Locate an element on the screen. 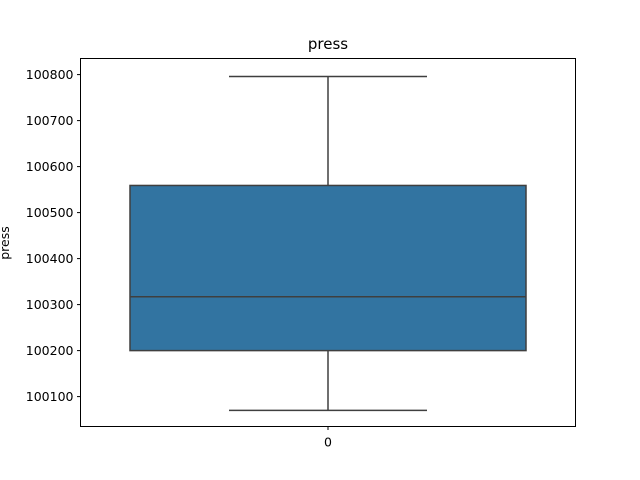  y-axis-label: press is located at coordinates (6, 243).